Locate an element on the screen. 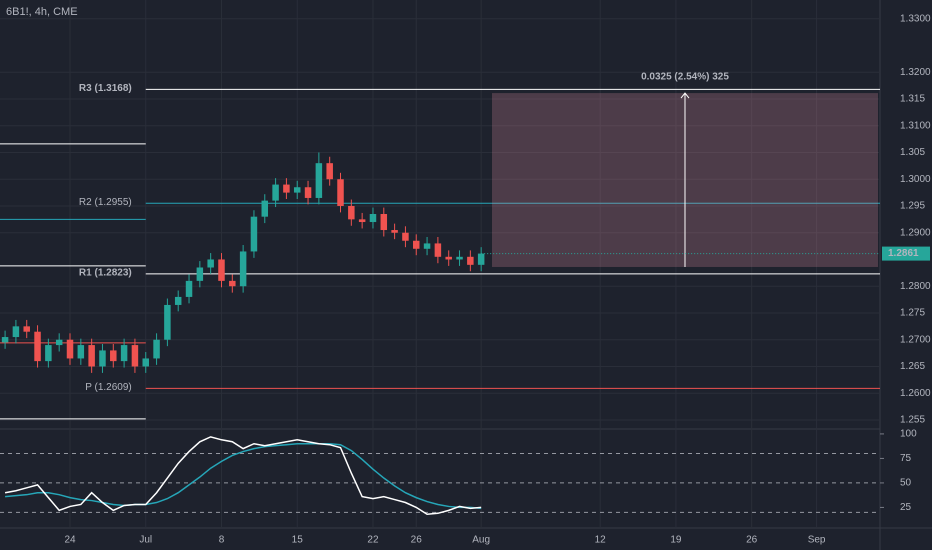 The width and height of the screenshot is (932, 550). y-tick-label: 1.3200 is located at coordinates (915, 72).